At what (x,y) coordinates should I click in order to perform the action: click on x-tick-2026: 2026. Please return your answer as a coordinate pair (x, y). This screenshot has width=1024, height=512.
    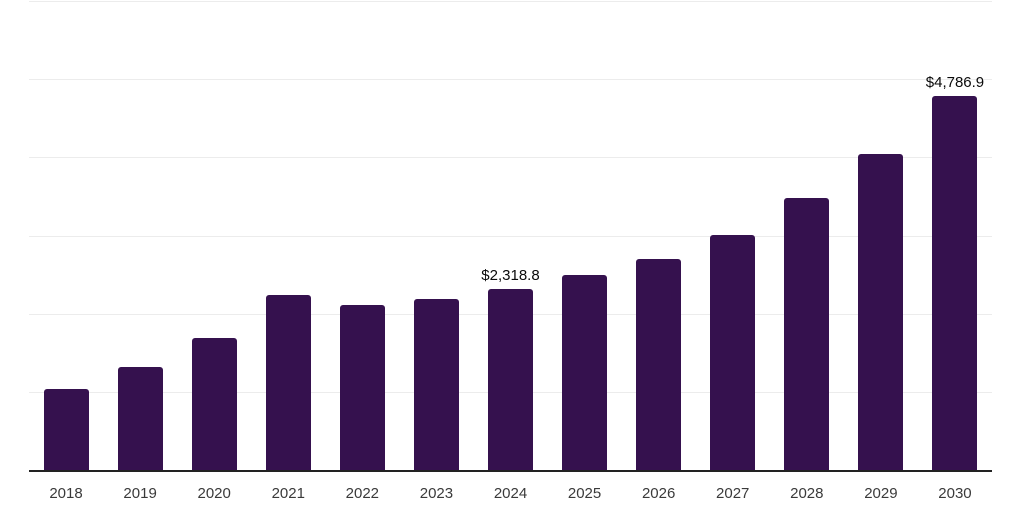
    Looking at the image, I should click on (658, 493).